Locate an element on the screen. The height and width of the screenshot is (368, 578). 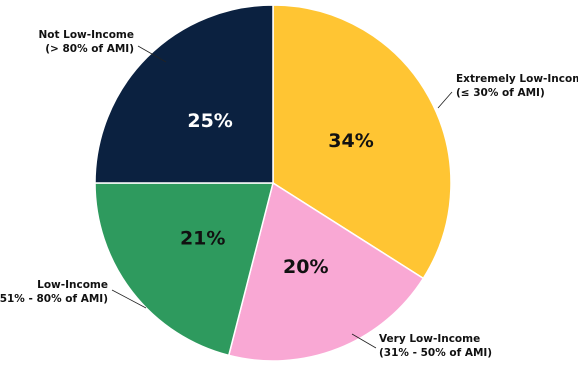
slice-category-sublabel: (51% - 80% of AMI) is located at coordinates (54, 299).